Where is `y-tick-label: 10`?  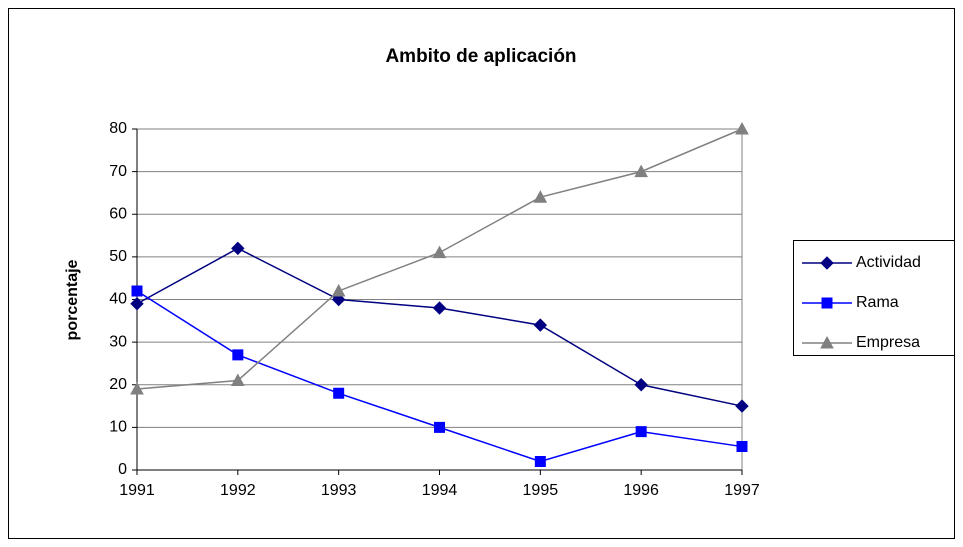
y-tick-label: 10 is located at coordinates (118, 427).